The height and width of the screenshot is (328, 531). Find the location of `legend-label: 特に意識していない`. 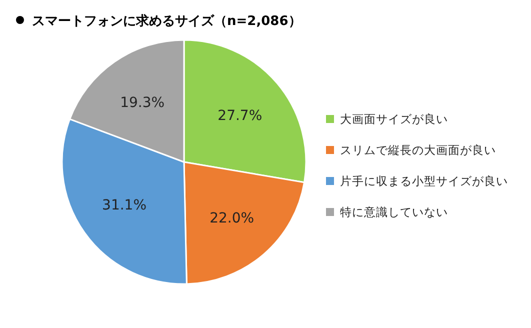

legend-label: 特に意識していない is located at coordinates (394, 212).